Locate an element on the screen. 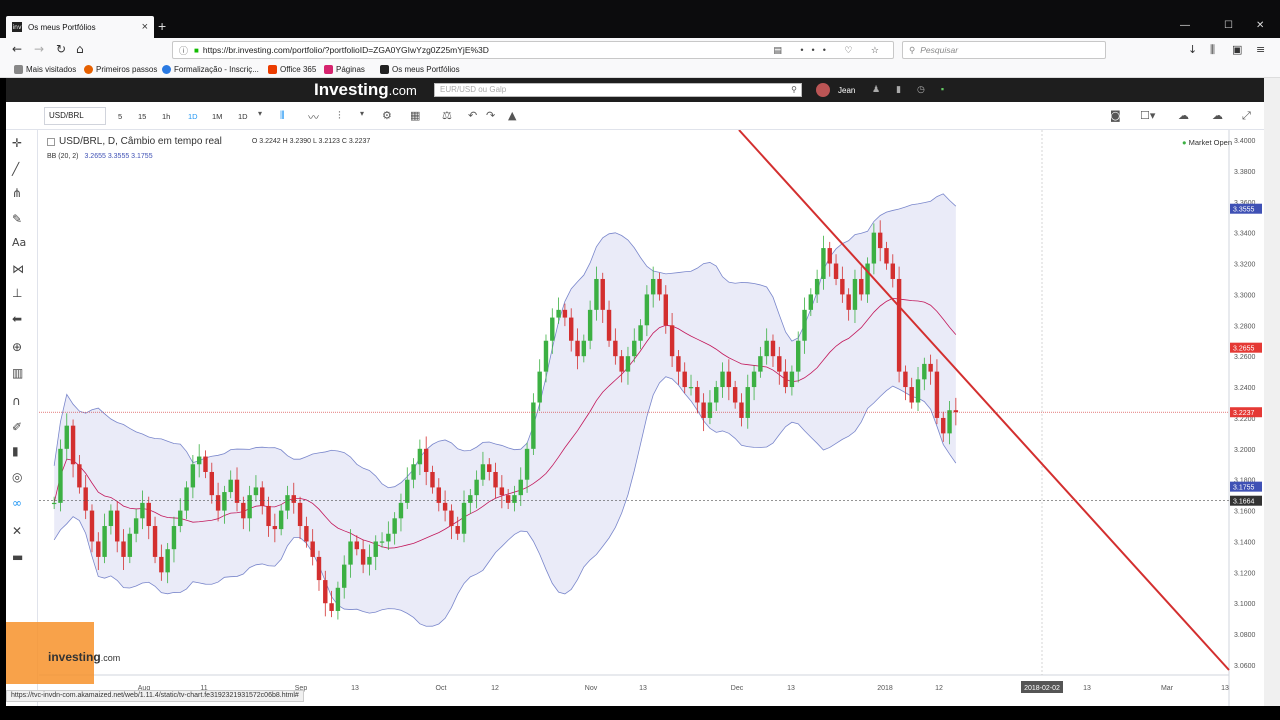  redo-icon: ↷ is located at coordinates (491, 115).